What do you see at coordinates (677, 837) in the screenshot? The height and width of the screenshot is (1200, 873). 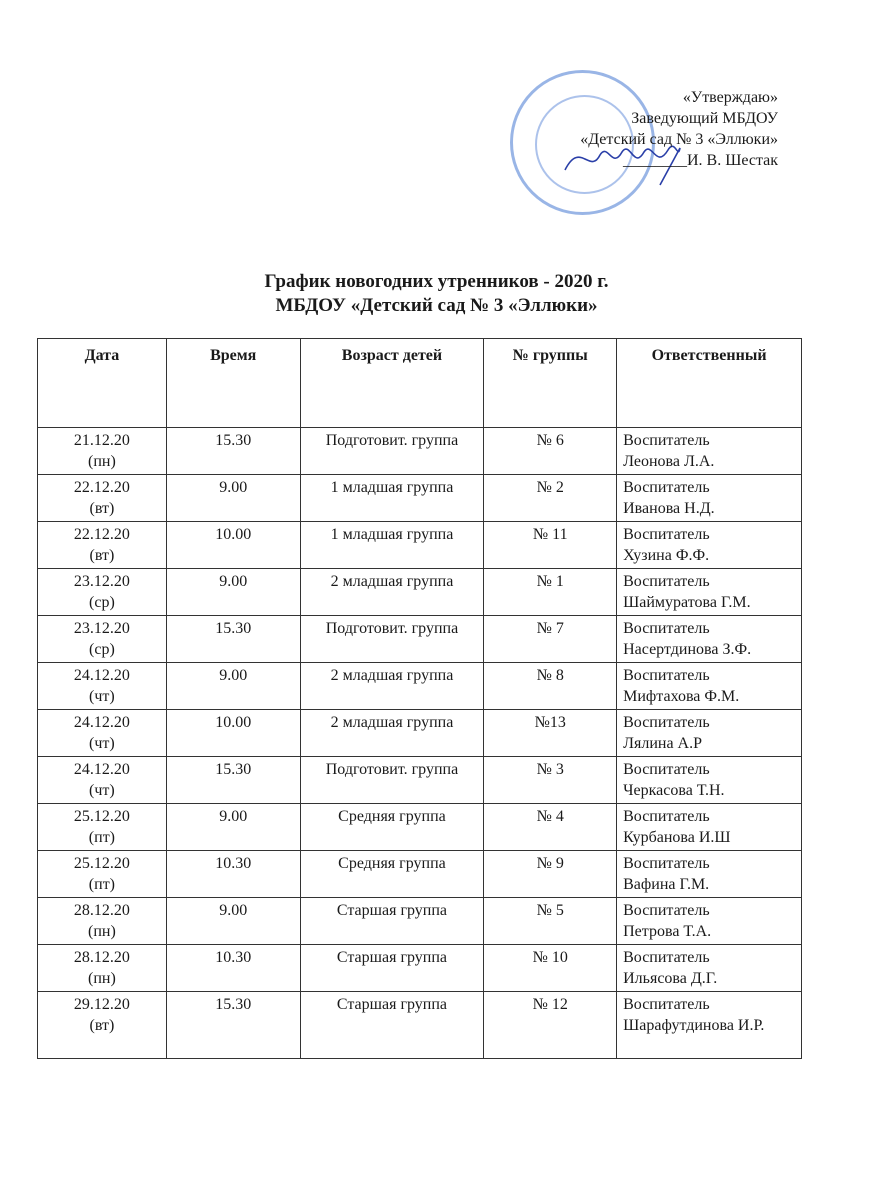 I see `teacher-name: Курбанова И.Ш` at bounding box center [677, 837].